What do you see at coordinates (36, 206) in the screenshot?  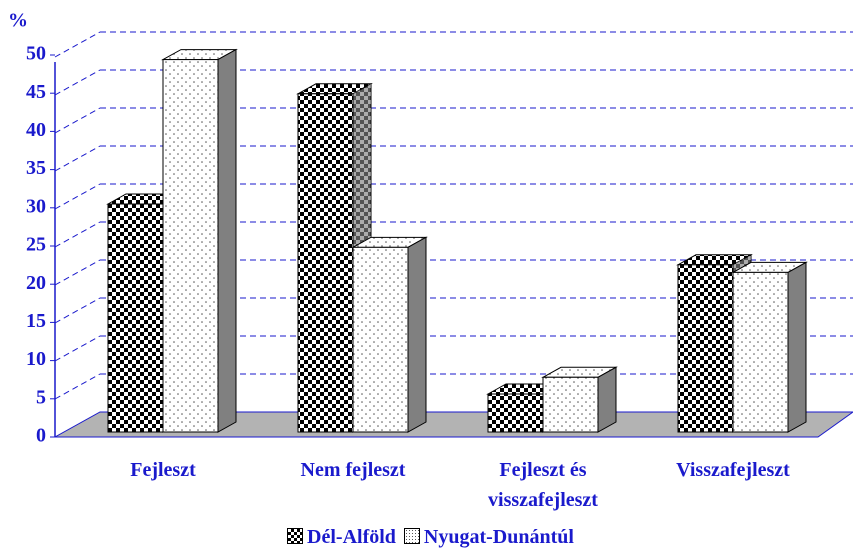 I see `y-tick-label: 30` at bounding box center [36, 206].